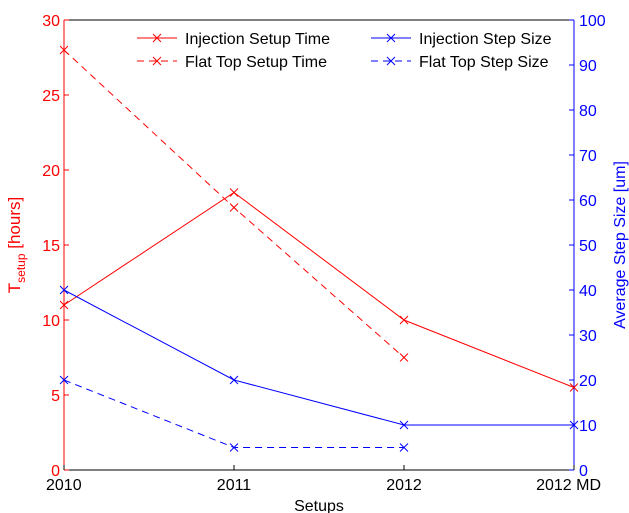 The image size is (629, 513). Describe the element at coordinates (588, 246) in the screenshot. I see `right-tick-label: 50` at that location.